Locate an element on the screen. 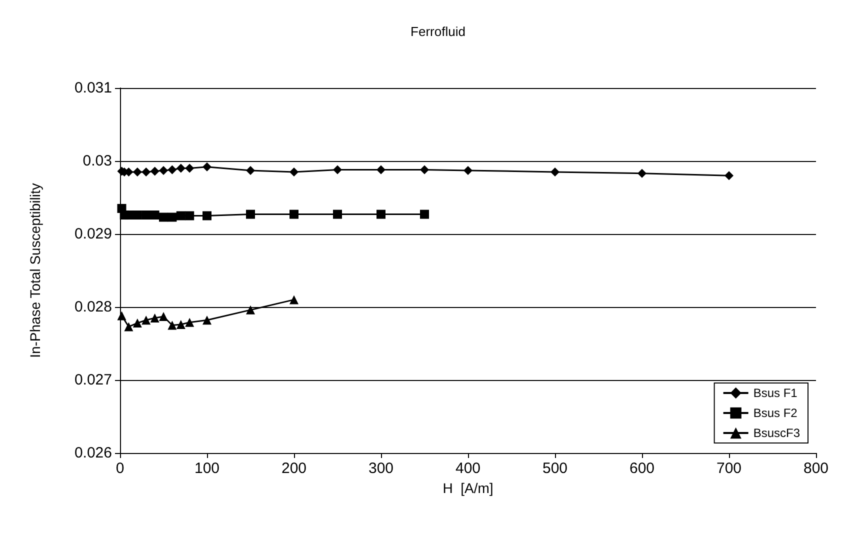 This screenshot has height=551, width=846. x-axis-title: H [A/m] is located at coordinates (468, 488).